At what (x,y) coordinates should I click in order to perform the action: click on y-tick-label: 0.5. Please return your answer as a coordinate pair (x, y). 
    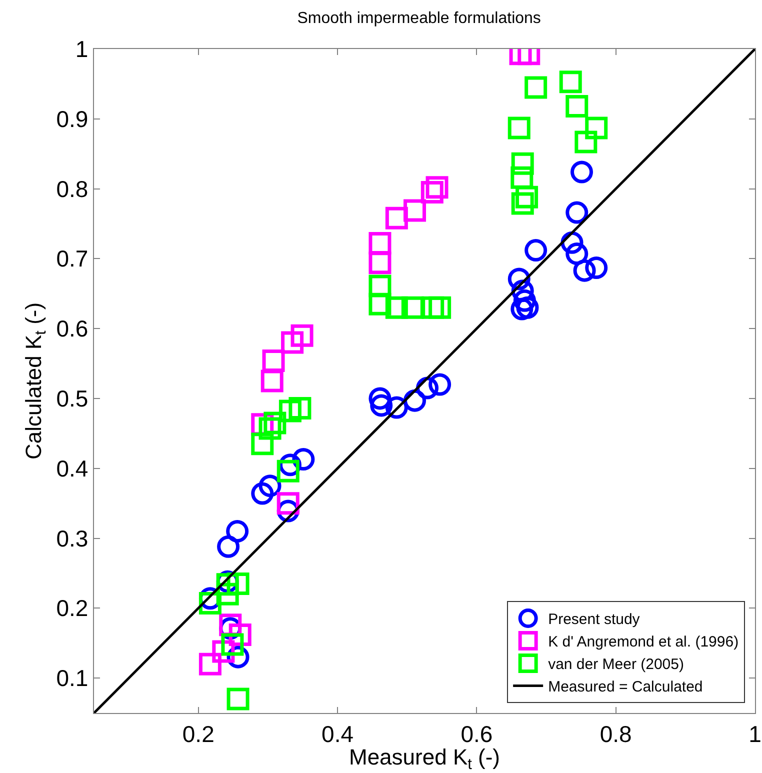
    Looking at the image, I should click on (72, 399).